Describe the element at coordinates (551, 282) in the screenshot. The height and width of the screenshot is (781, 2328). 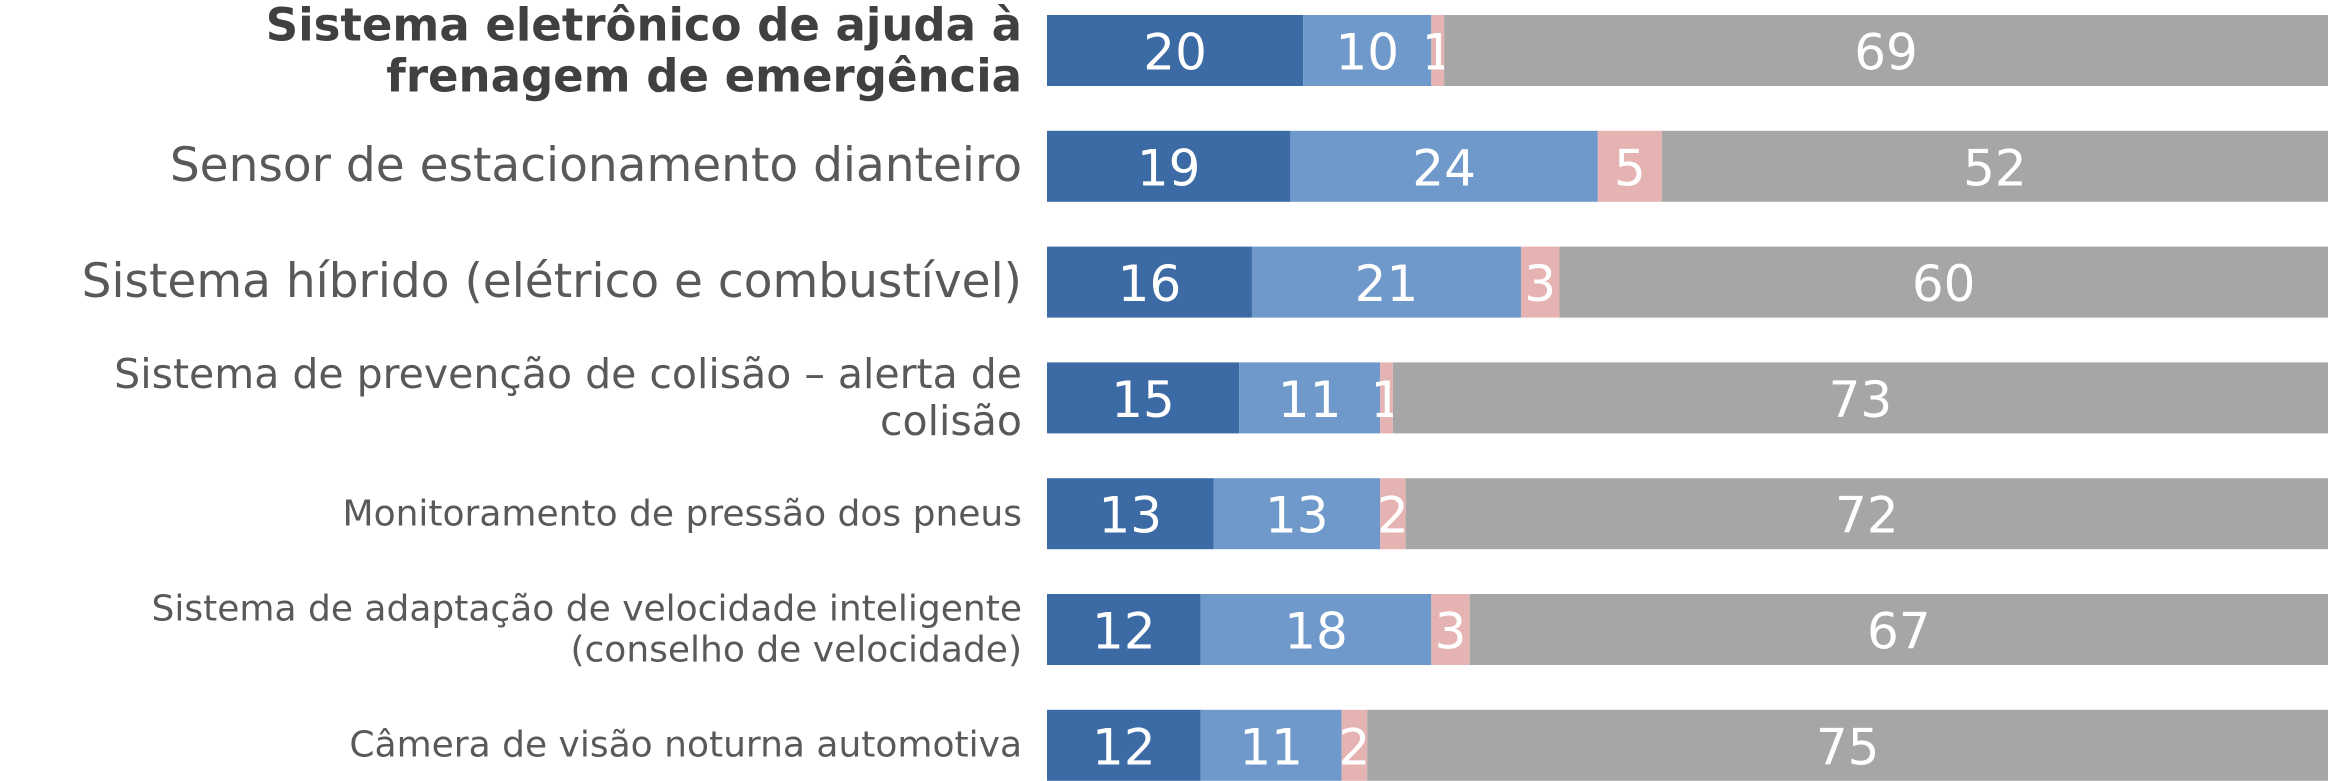
I see `category-label: Sistema híbrido (elétrico e combustível)` at that location.